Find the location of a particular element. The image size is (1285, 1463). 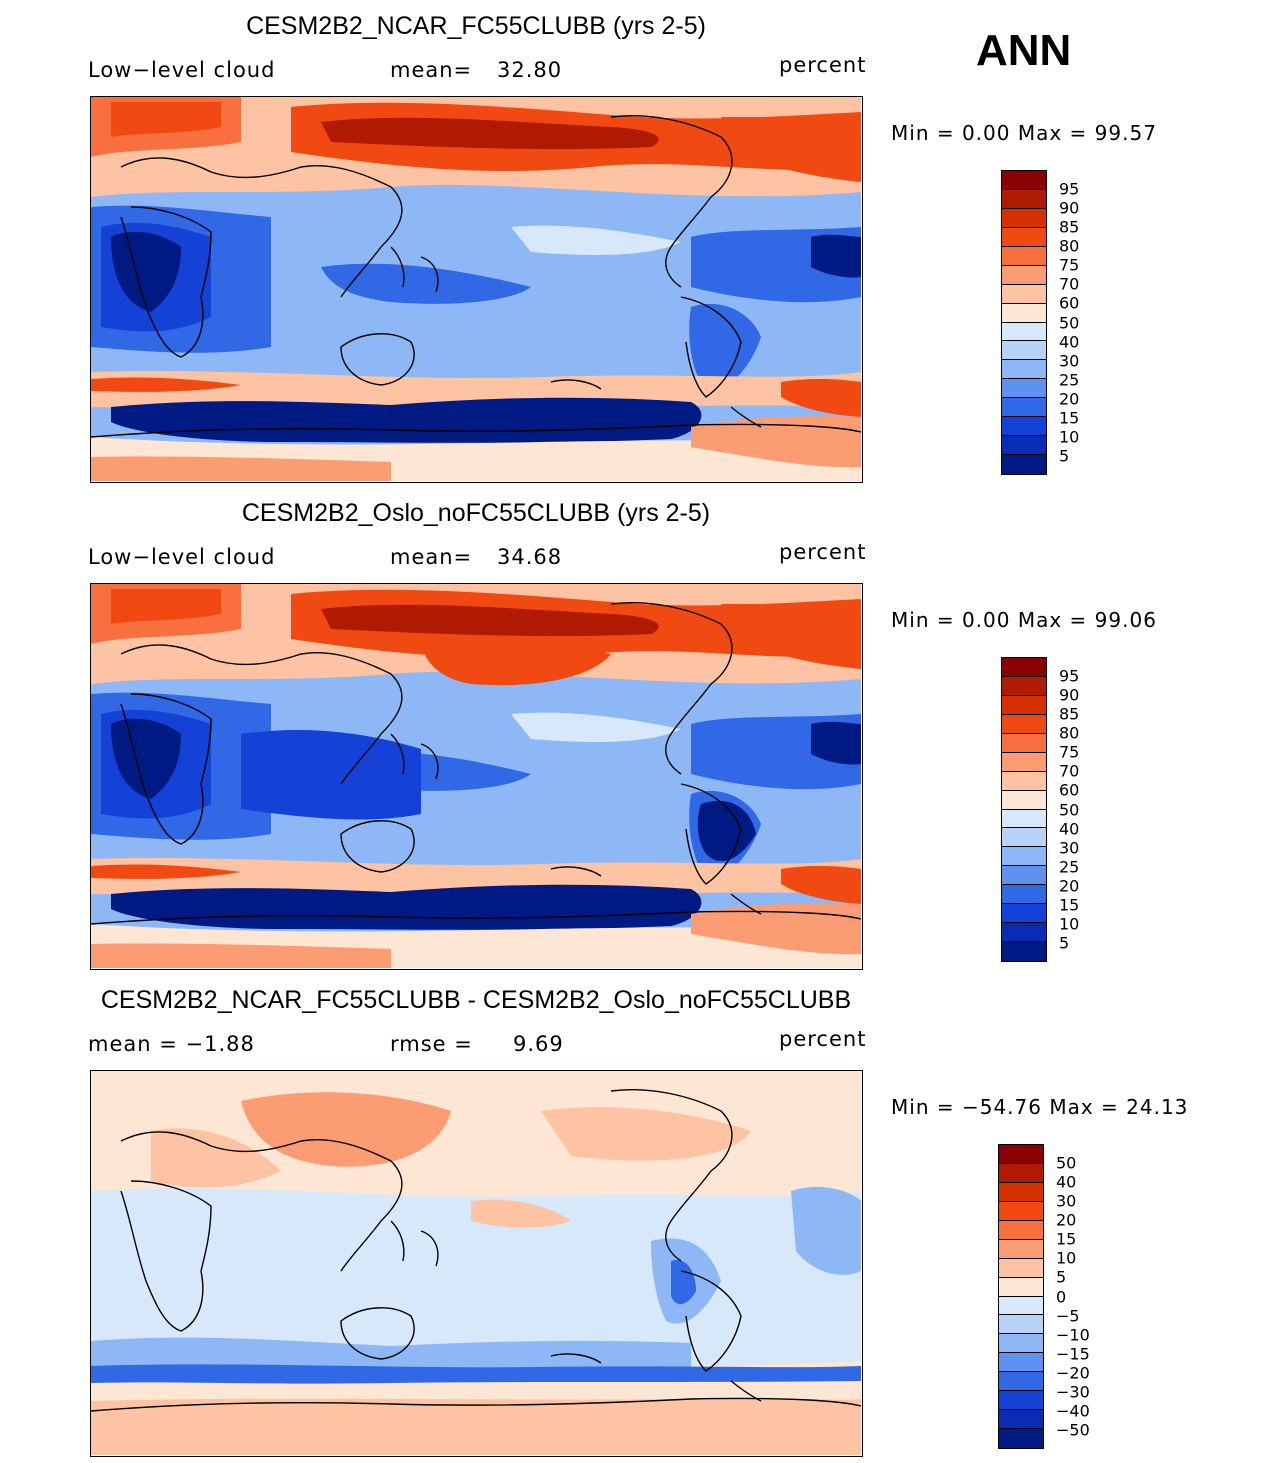

panel2-title: CESM2B2_Oslo_noFC55CLUBB (yrs 2-5) is located at coordinates (476, 513).